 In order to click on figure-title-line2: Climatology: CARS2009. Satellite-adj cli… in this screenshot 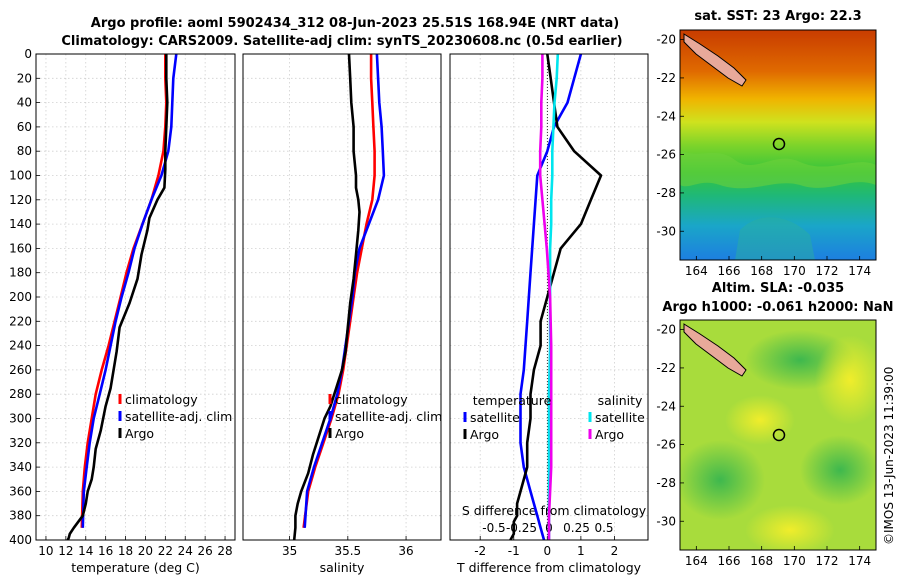, I will do `click(341, 41)`.